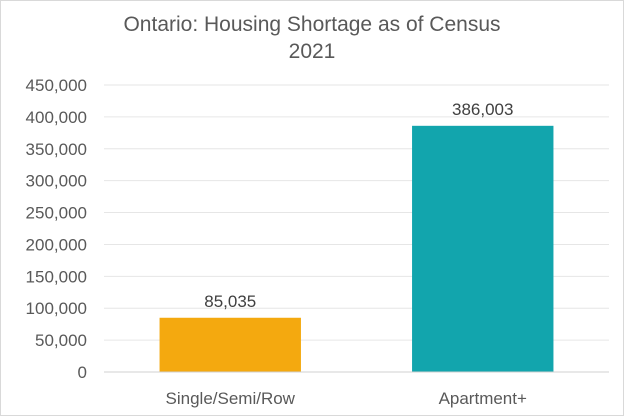 The width and height of the screenshot is (624, 416). I want to click on chart-title-line-1: Ontario: Housing Shortage as of Census, so click(312, 24).